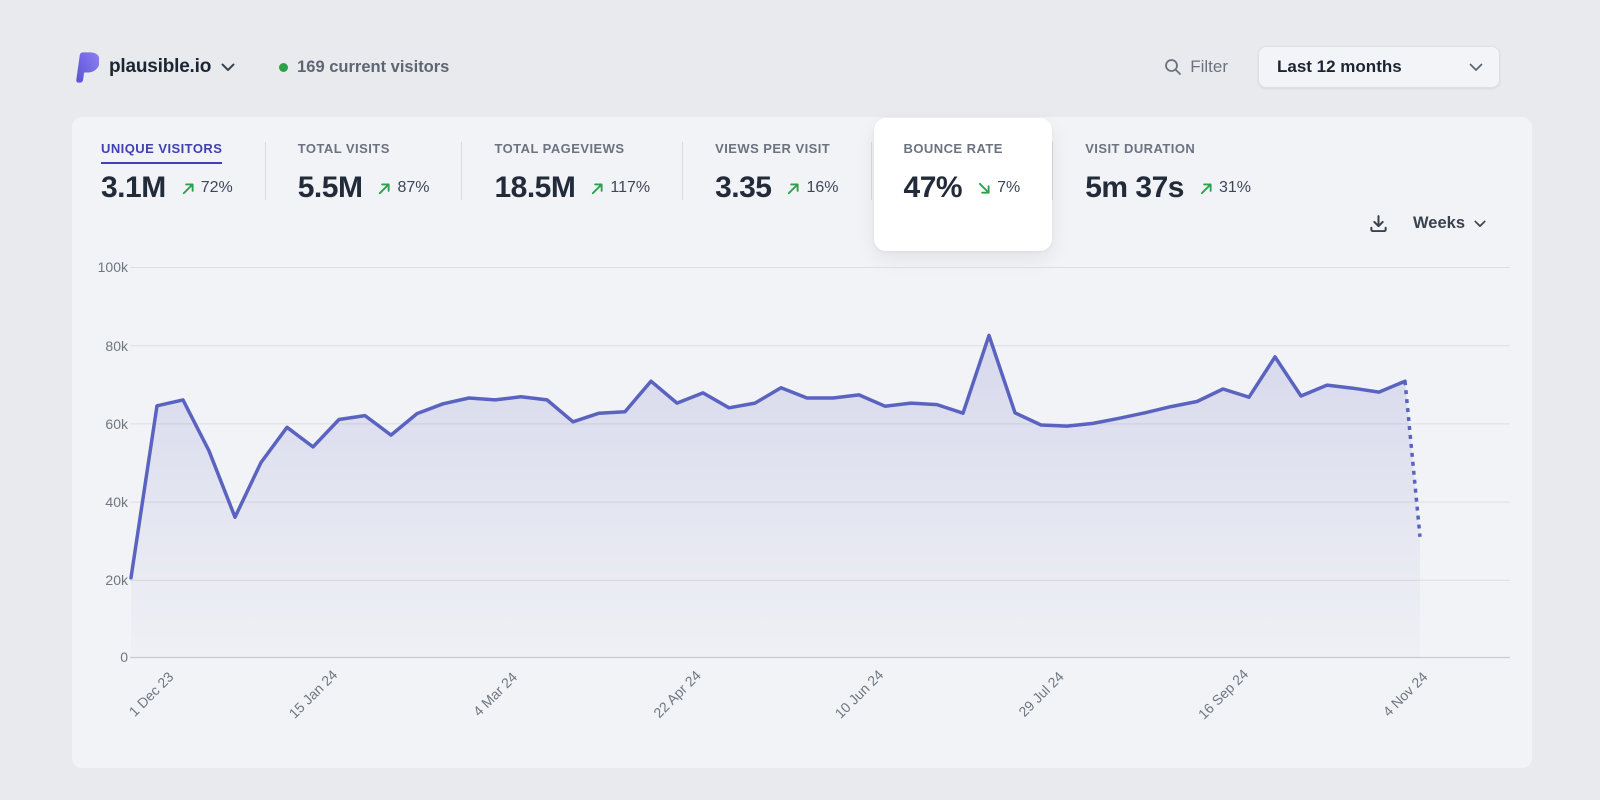  I want to click on stat-label: TOTAL VISITS, so click(343, 148).